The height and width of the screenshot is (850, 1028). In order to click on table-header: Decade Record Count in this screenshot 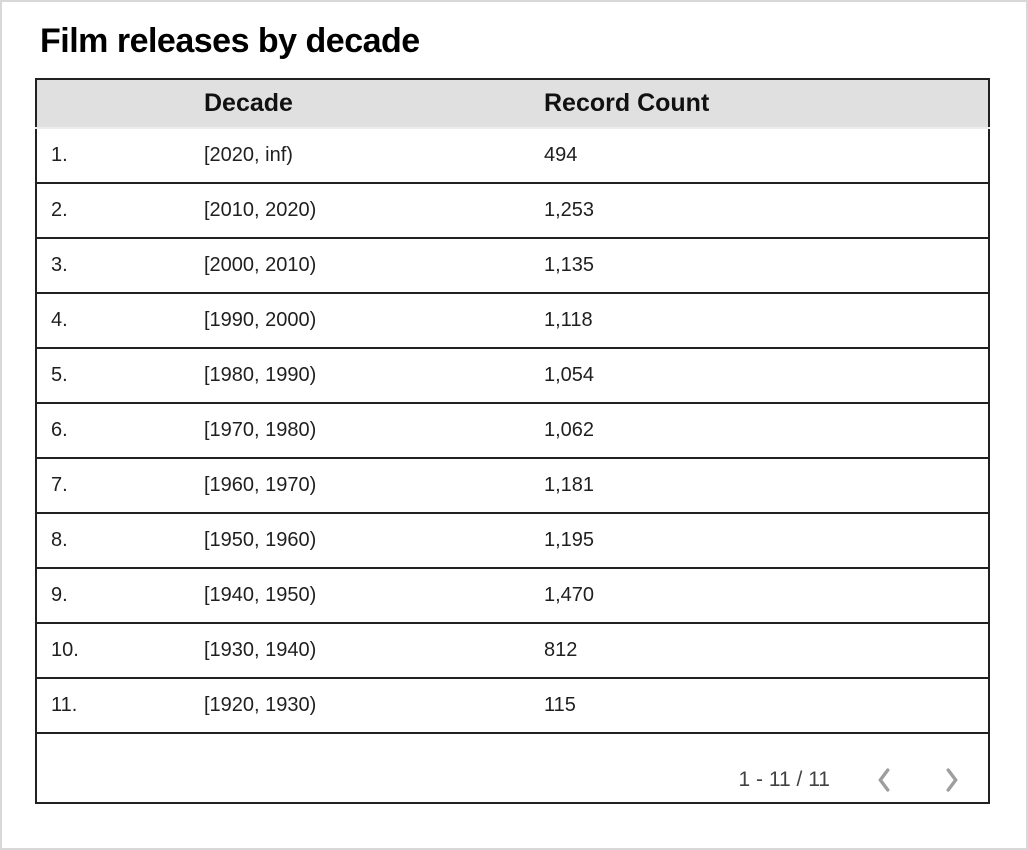, I will do `click(512, 103)`.